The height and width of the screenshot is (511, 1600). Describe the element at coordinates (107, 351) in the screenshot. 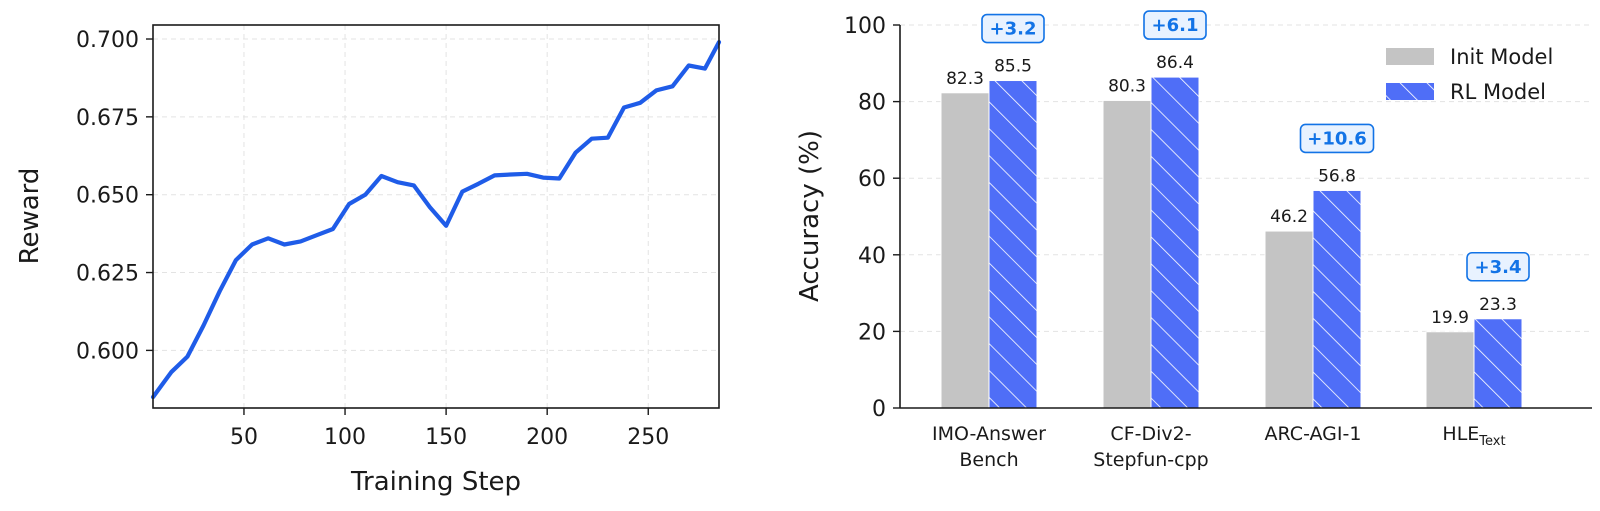

I see `reward-y-tick-label: 0.600` at that location.